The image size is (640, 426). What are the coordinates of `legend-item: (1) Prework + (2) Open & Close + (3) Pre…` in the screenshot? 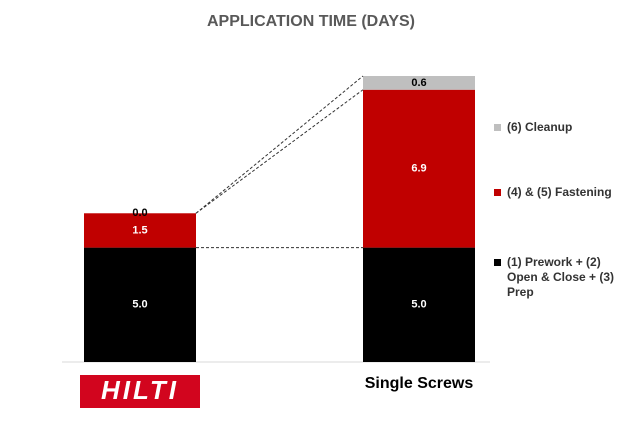 It's located at (564, 277).